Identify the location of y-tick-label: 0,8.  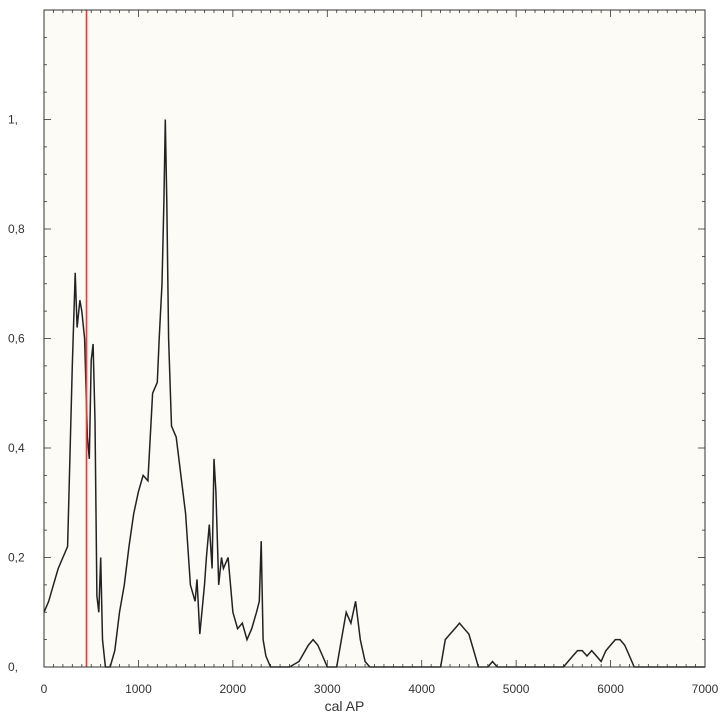
(16, 229).